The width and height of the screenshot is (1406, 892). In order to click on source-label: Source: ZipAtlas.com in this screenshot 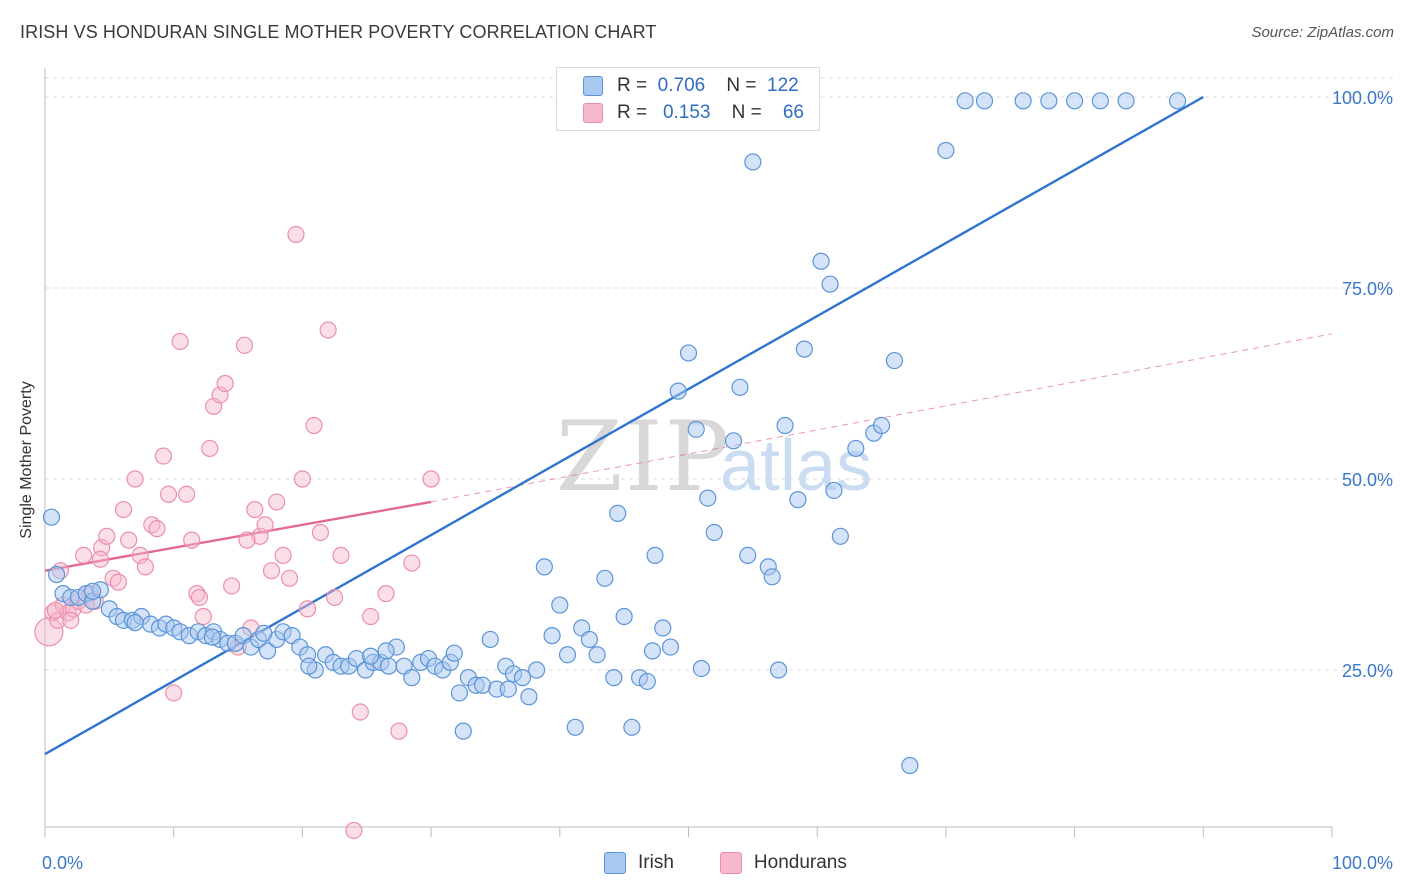, I will do `click(1322, 32)`.